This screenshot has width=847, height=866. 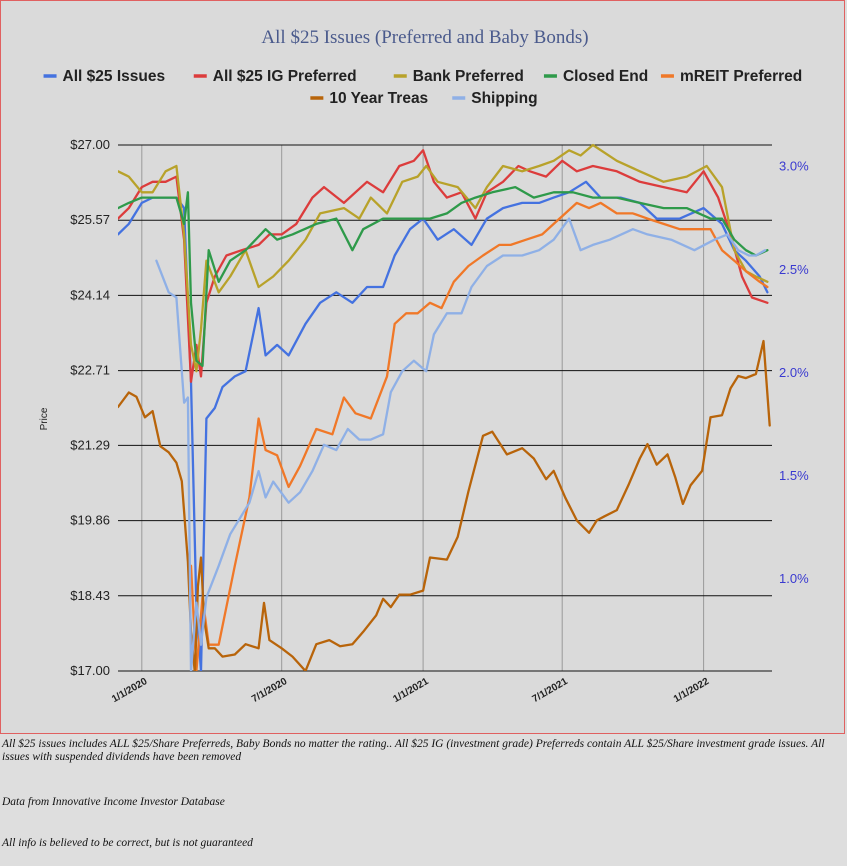 I want to click on x-tick-label: 7/1/2021, so click(x=550, y=690).